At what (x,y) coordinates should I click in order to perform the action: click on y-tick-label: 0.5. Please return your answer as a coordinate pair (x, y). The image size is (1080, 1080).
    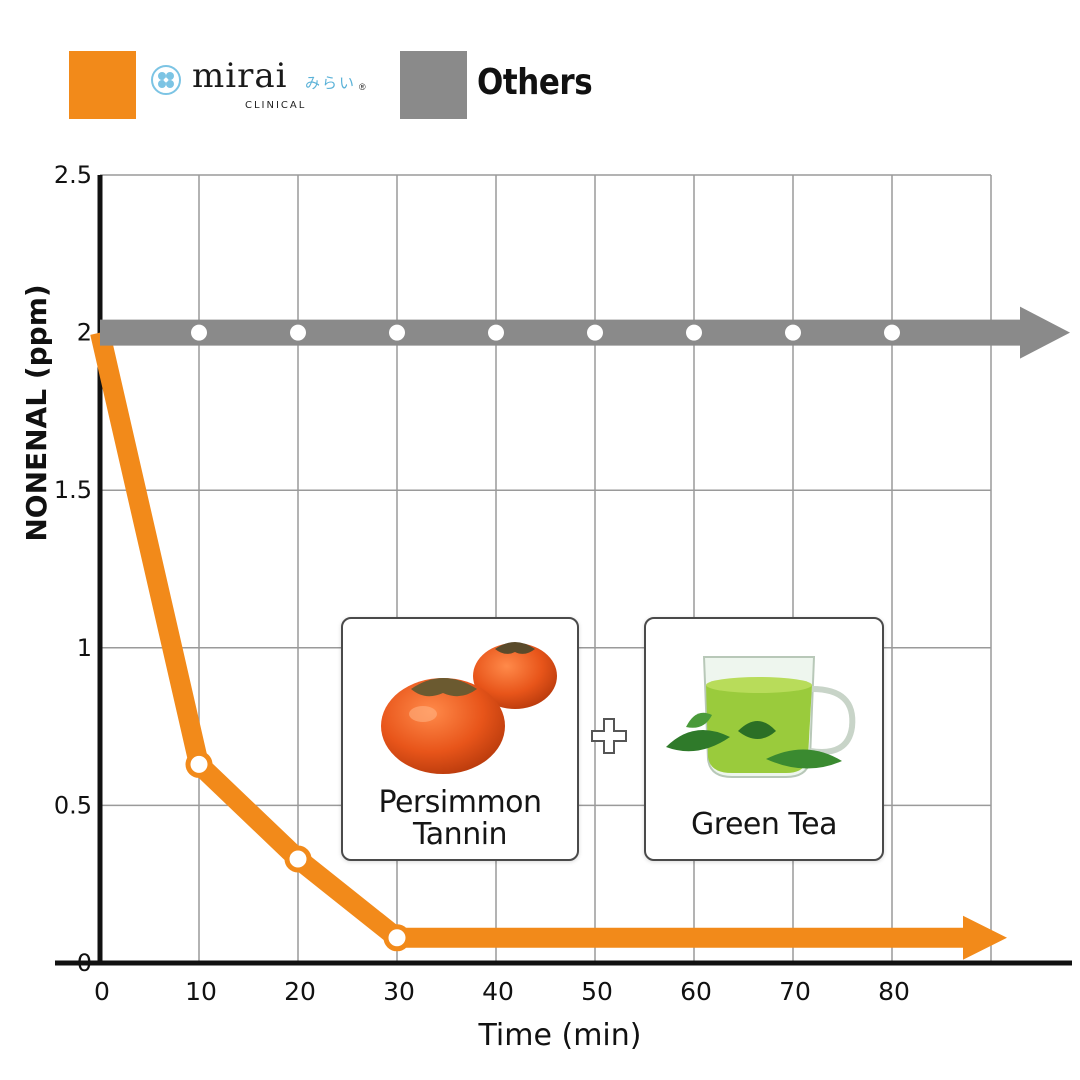
    Looking at the image, I should click on (73, 805).